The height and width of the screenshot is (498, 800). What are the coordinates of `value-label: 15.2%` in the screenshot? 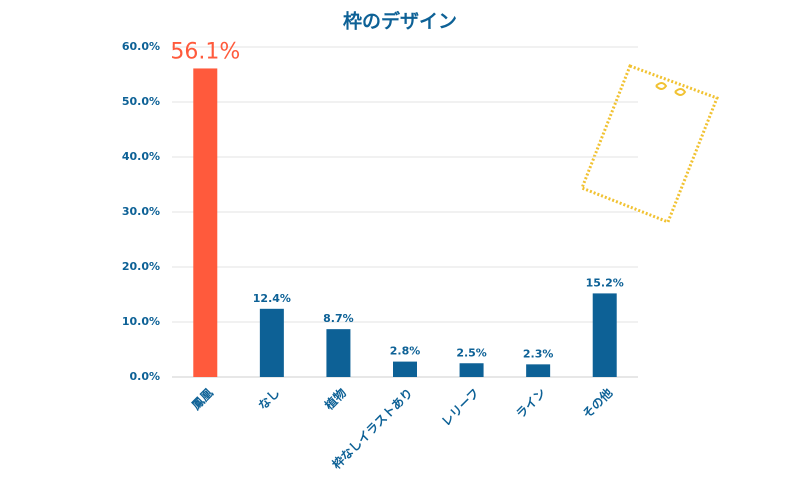 It's located at (605, 282).